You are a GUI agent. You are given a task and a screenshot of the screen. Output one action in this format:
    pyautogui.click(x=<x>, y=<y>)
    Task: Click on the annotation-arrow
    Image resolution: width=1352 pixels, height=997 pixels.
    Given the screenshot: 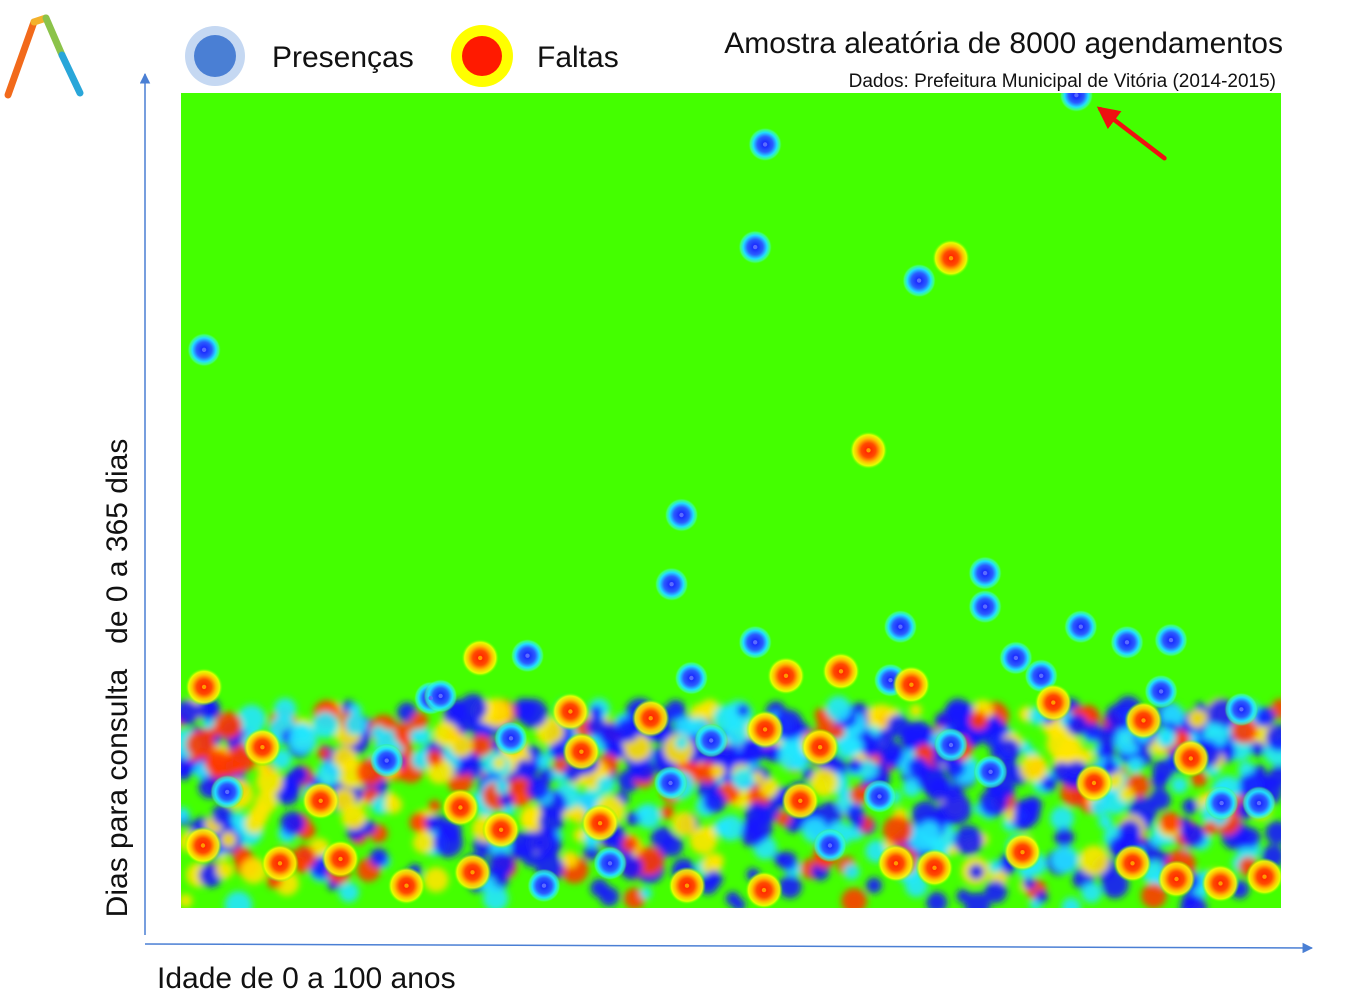 What is the action you would take?
    pyautogui.click(x=1131, y=133)
    